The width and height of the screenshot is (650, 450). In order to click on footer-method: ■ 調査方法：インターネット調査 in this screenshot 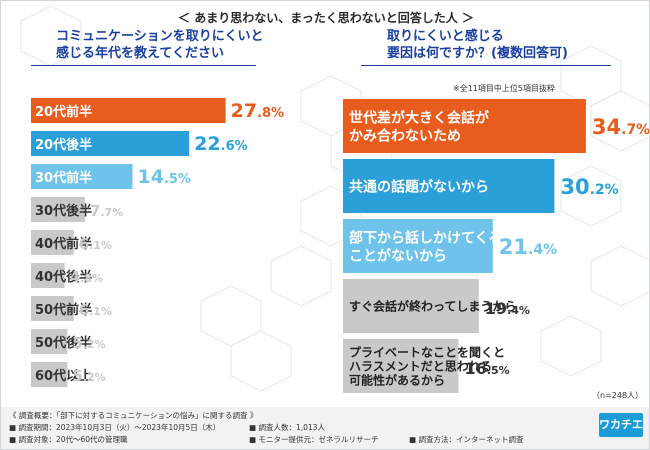, I will do `click(466, 439)`.